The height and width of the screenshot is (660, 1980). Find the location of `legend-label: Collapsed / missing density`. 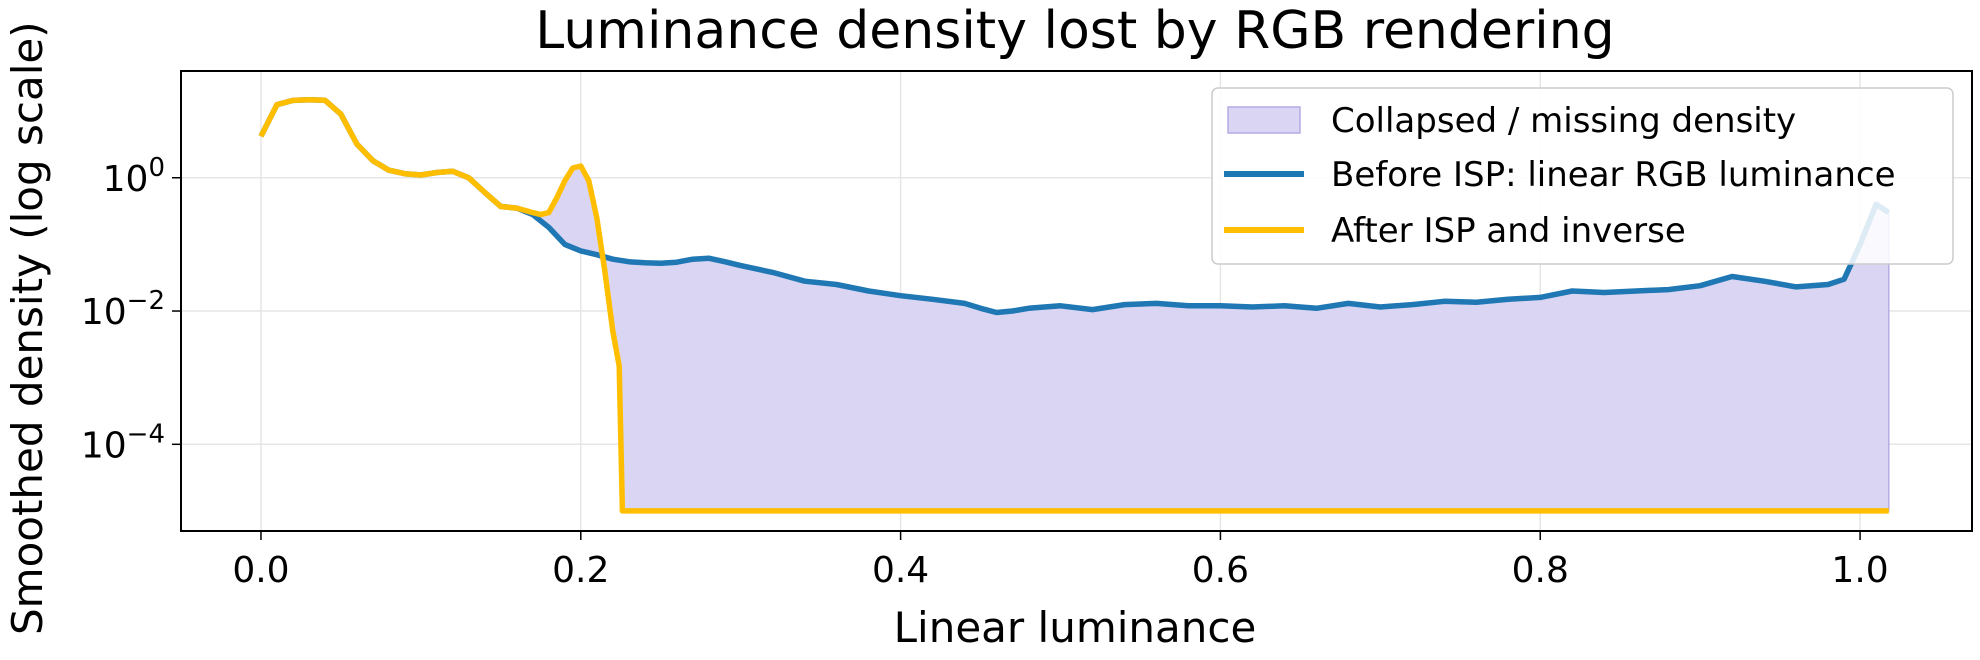

legend-label: Collapsed / missing density is located at coordinates (1563, 121).